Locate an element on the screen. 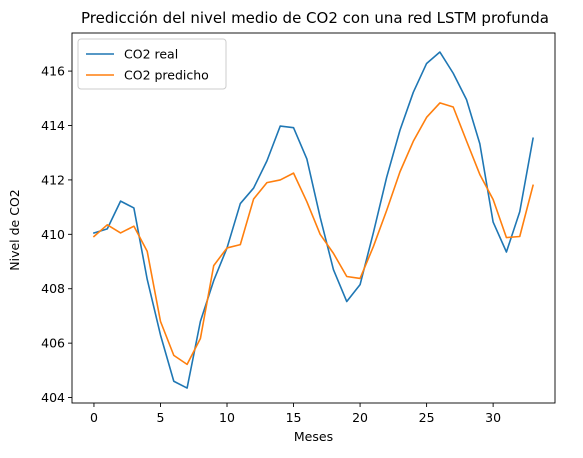 This screenshot has height=458, width=583. x-tick-label: 20 is located at coordinates (360, 417).